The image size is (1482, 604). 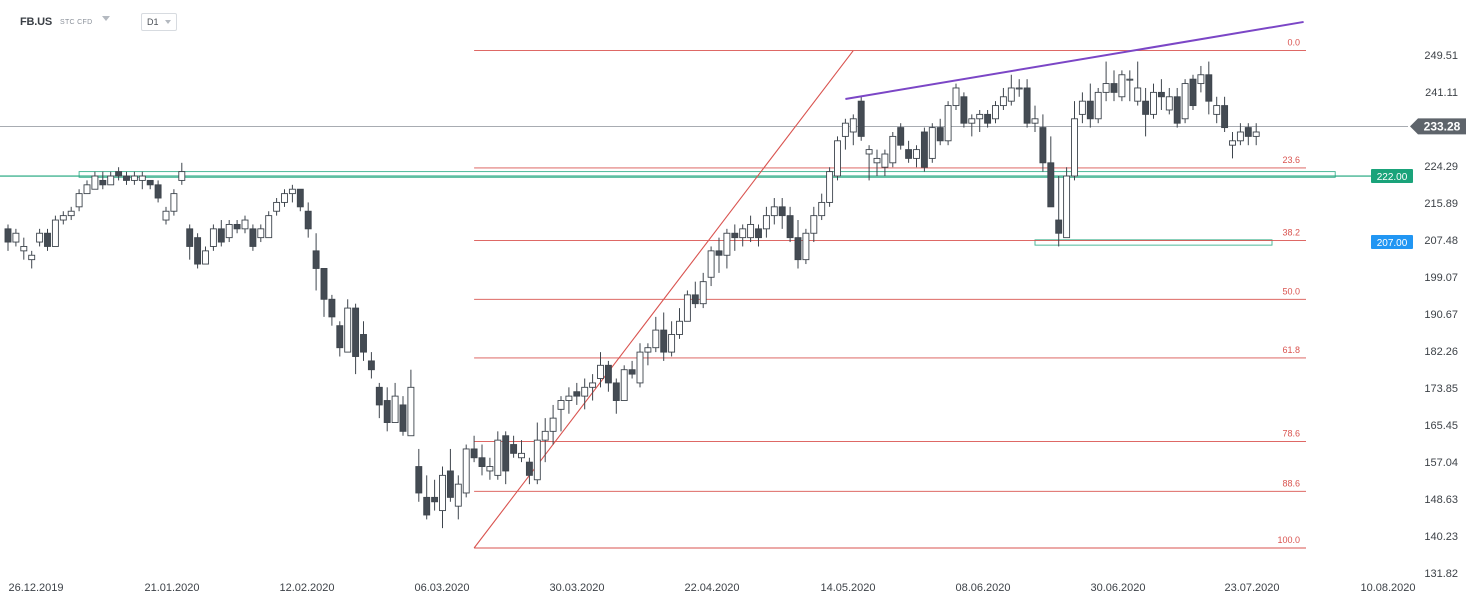 I want to click on price-level-label: 222.00, so click(x=1392, y=177).